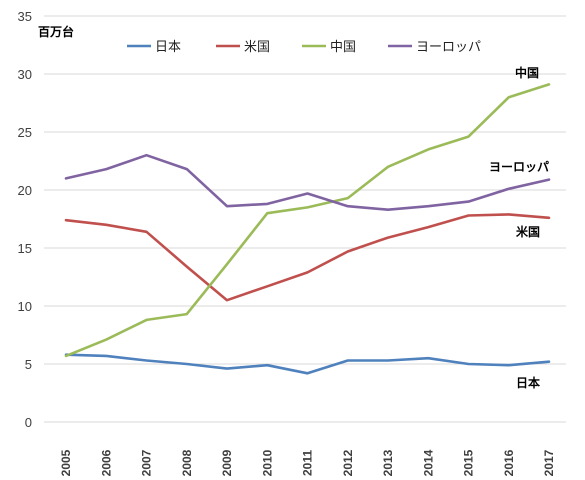  I want to click on x-tick-label: 2013, so click(388, 462).